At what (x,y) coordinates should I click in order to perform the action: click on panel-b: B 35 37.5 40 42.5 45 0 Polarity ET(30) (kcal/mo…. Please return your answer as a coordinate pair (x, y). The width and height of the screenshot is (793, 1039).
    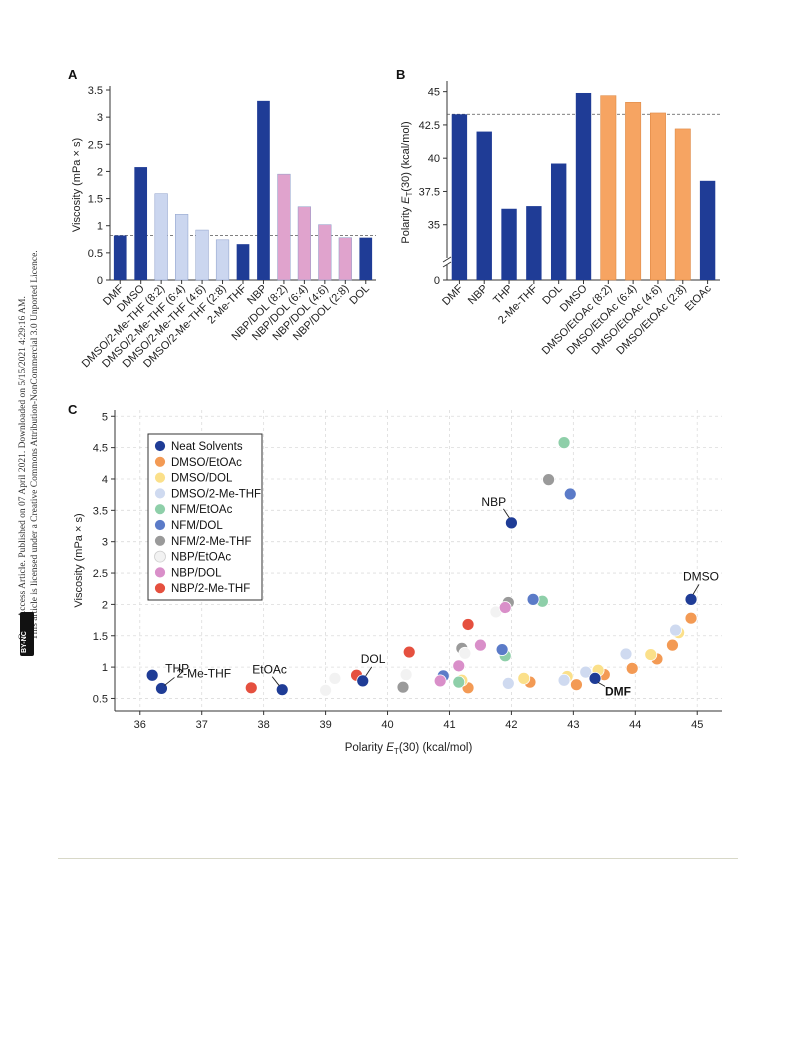
    Looking at the image, I should click on (558, 212).